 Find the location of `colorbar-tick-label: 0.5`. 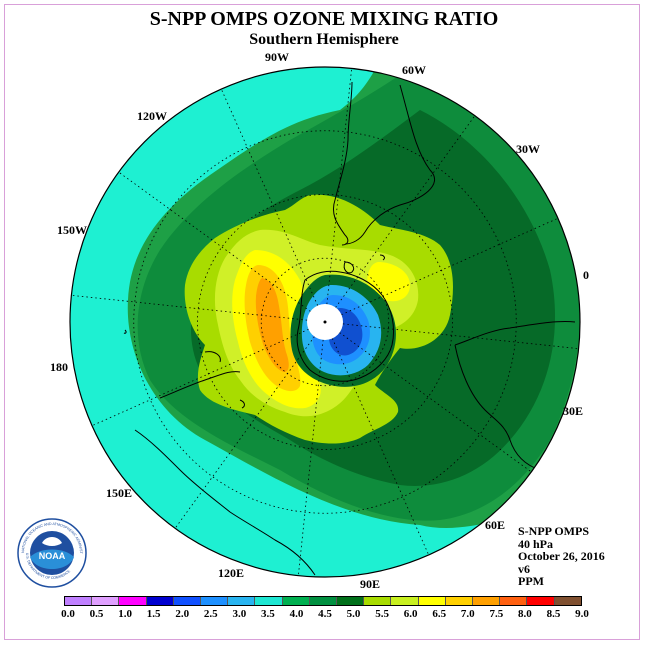

colorbar-tick-label: 0.5 is located at coordinates (96, 614).